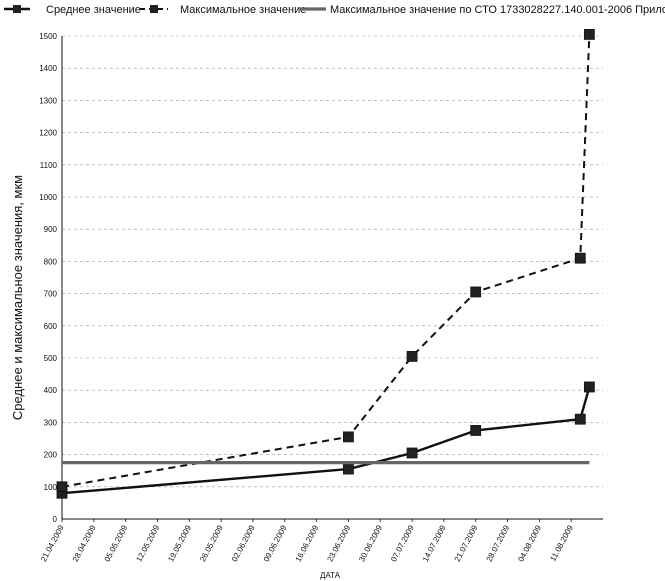  Describe the element at coordinates (211, 543) in the screenshot. I see `x-tick-label: 26.05.2009` at that location.